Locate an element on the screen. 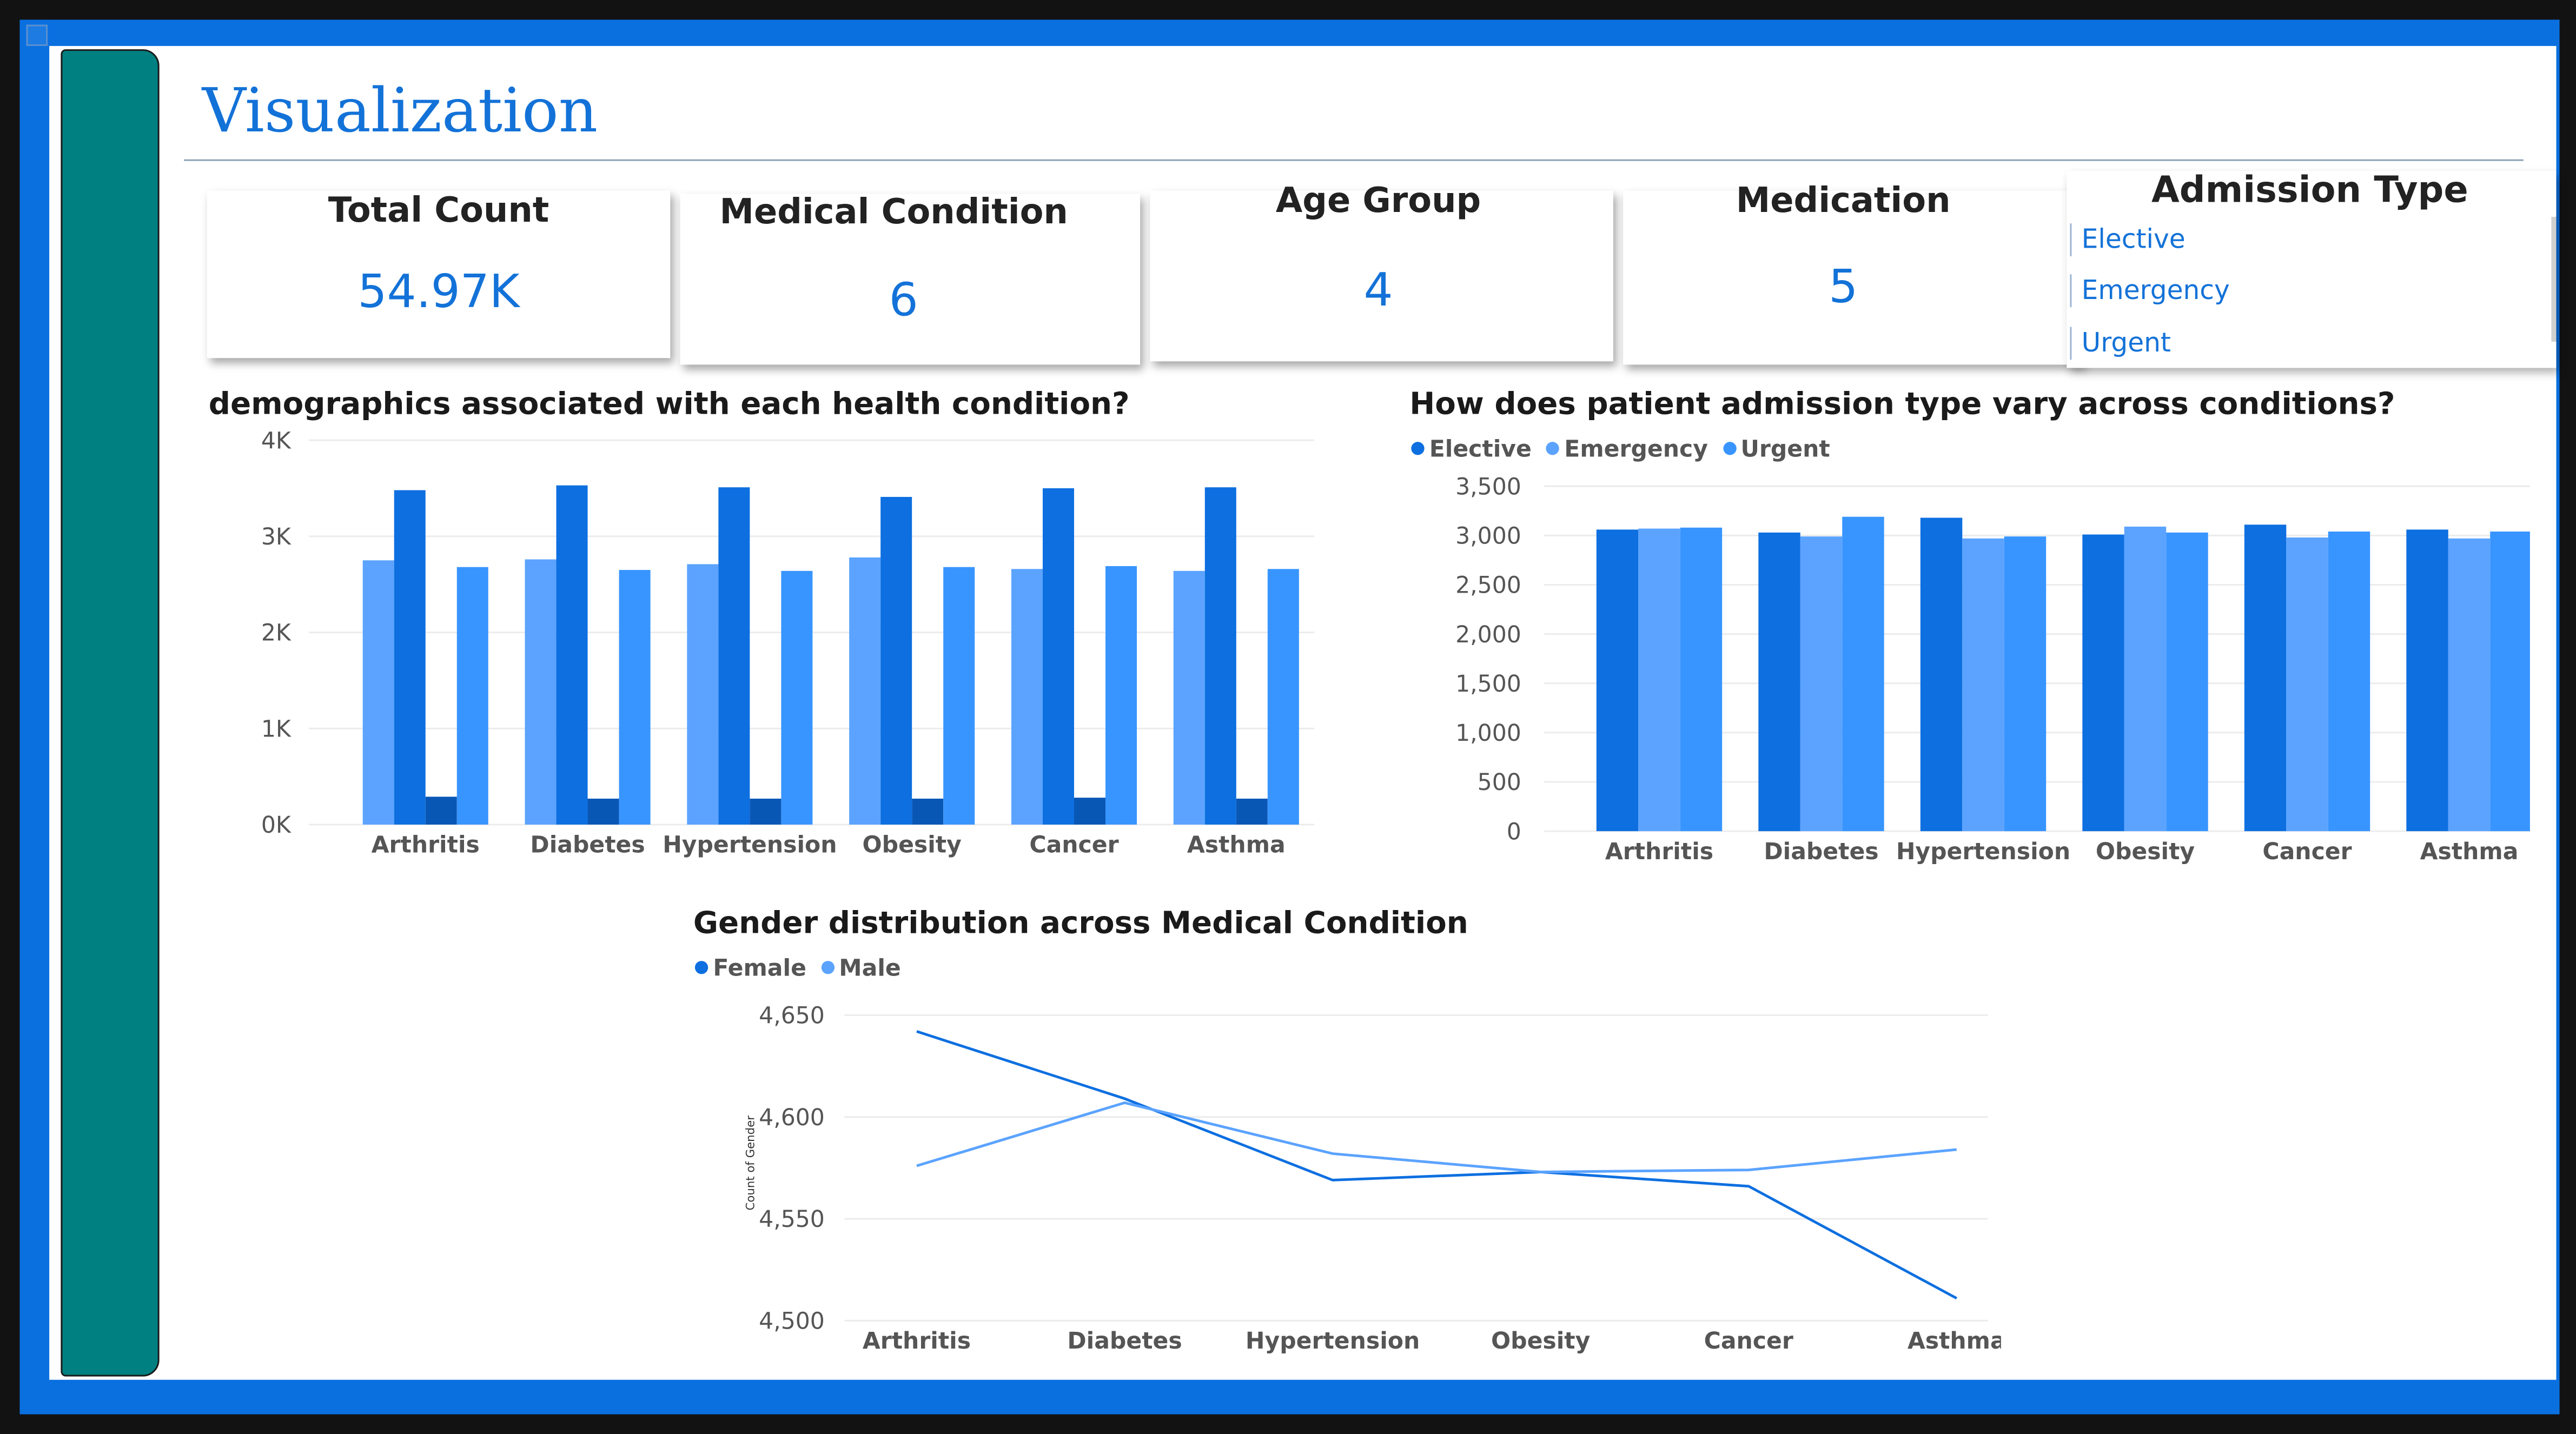 The width and height of the screenshot is (2576, 1434). admission-chart-legend: Elective Emergency Urgent is located at coordinates (1624, 450).